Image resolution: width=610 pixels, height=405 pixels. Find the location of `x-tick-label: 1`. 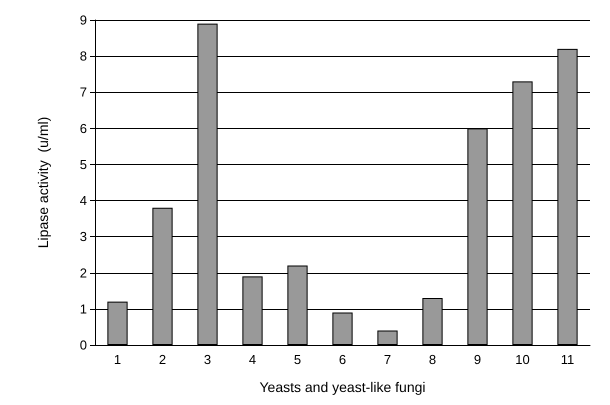

x-tick-label: 1 is located at coordinates (118, 359).